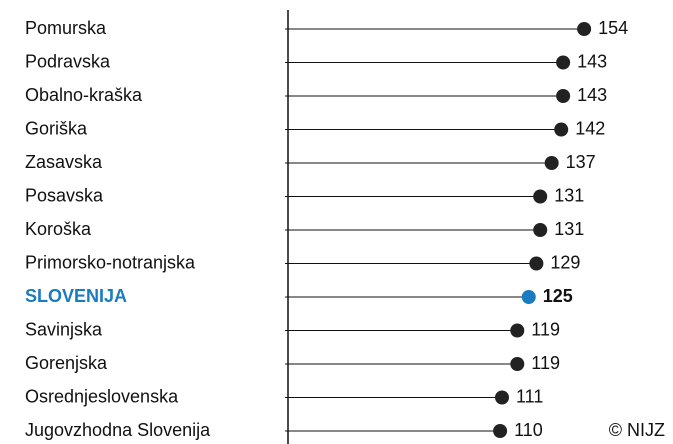 Image resolution: width=673 pixels, height=444 pixels. Describe the element at coordinates (581, 162) in the screenshot. I see `value-label: 137` at that location.